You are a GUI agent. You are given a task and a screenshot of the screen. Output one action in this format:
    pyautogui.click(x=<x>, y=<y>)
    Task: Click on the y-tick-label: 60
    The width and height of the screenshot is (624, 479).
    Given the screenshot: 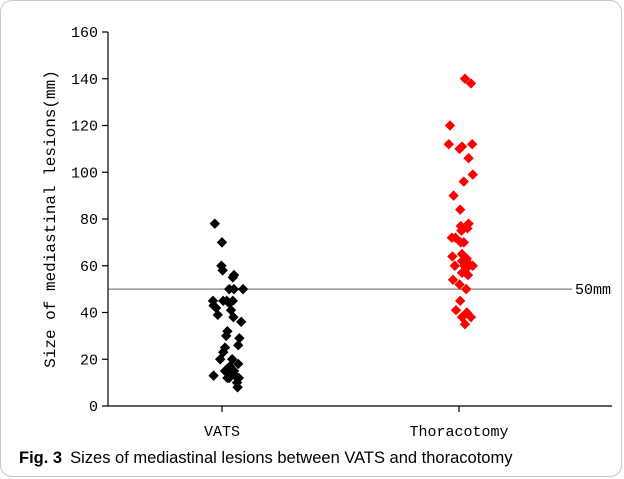 What is the action you would take?
    pyautogui.click(x=89, y=267)
    